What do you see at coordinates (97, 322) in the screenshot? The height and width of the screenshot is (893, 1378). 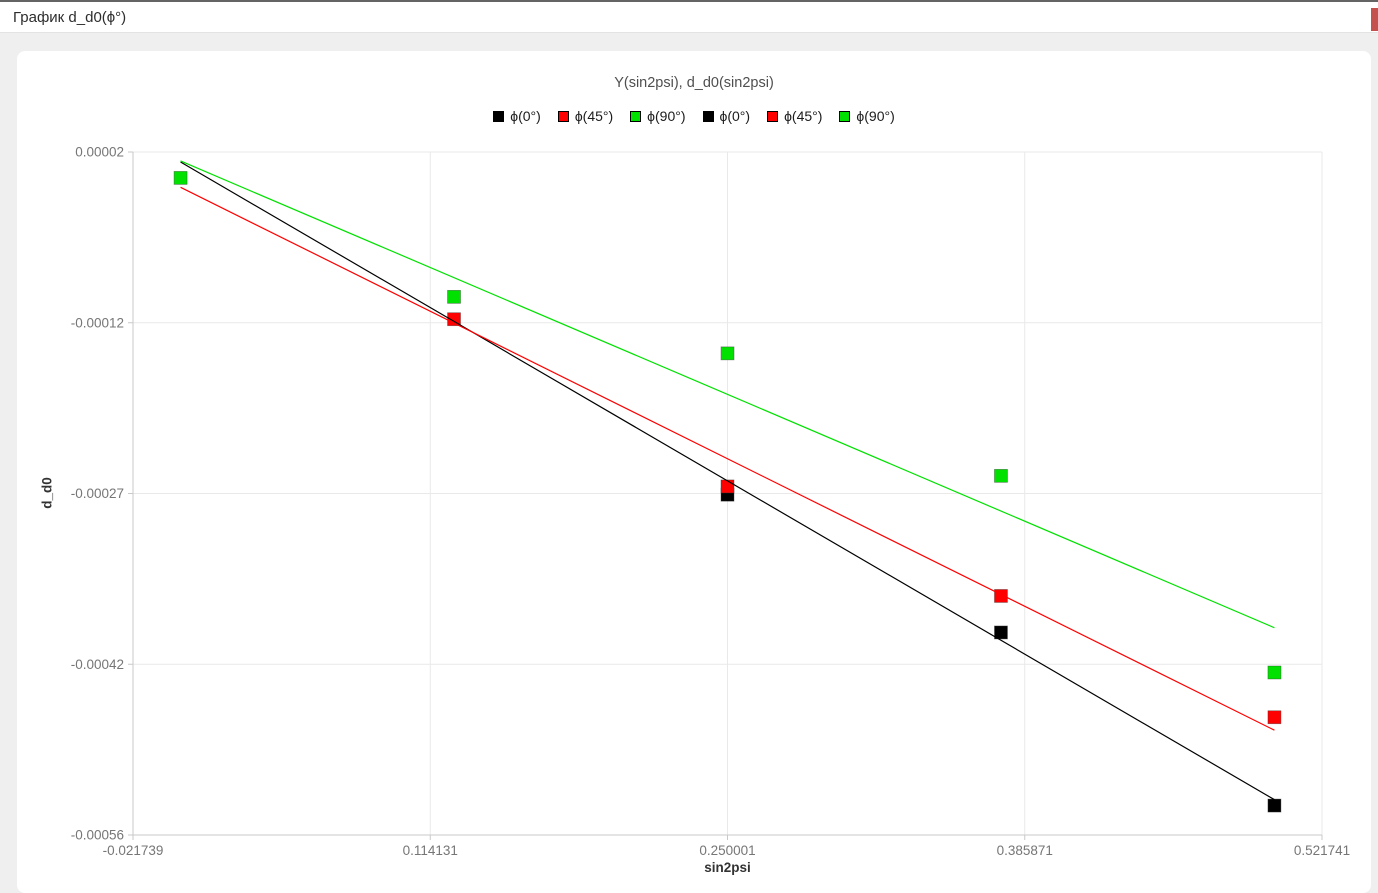 I see `y-tick-label: -0.00012` at bounding box center [97, 322].